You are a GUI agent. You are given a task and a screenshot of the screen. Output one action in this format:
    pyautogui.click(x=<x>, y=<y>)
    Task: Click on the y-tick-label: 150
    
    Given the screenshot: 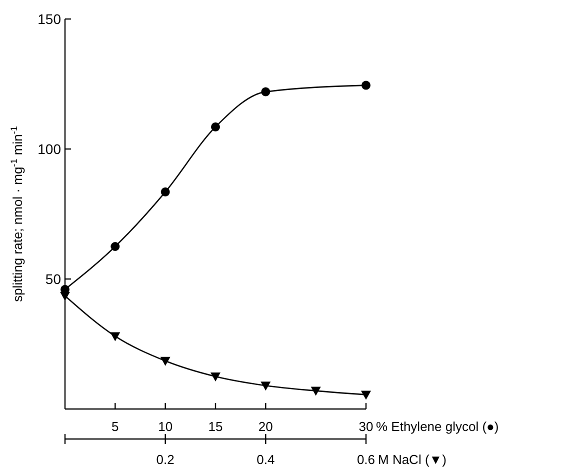 What is the action you would take?
    pyautogui.click(x=50, y=18)
    